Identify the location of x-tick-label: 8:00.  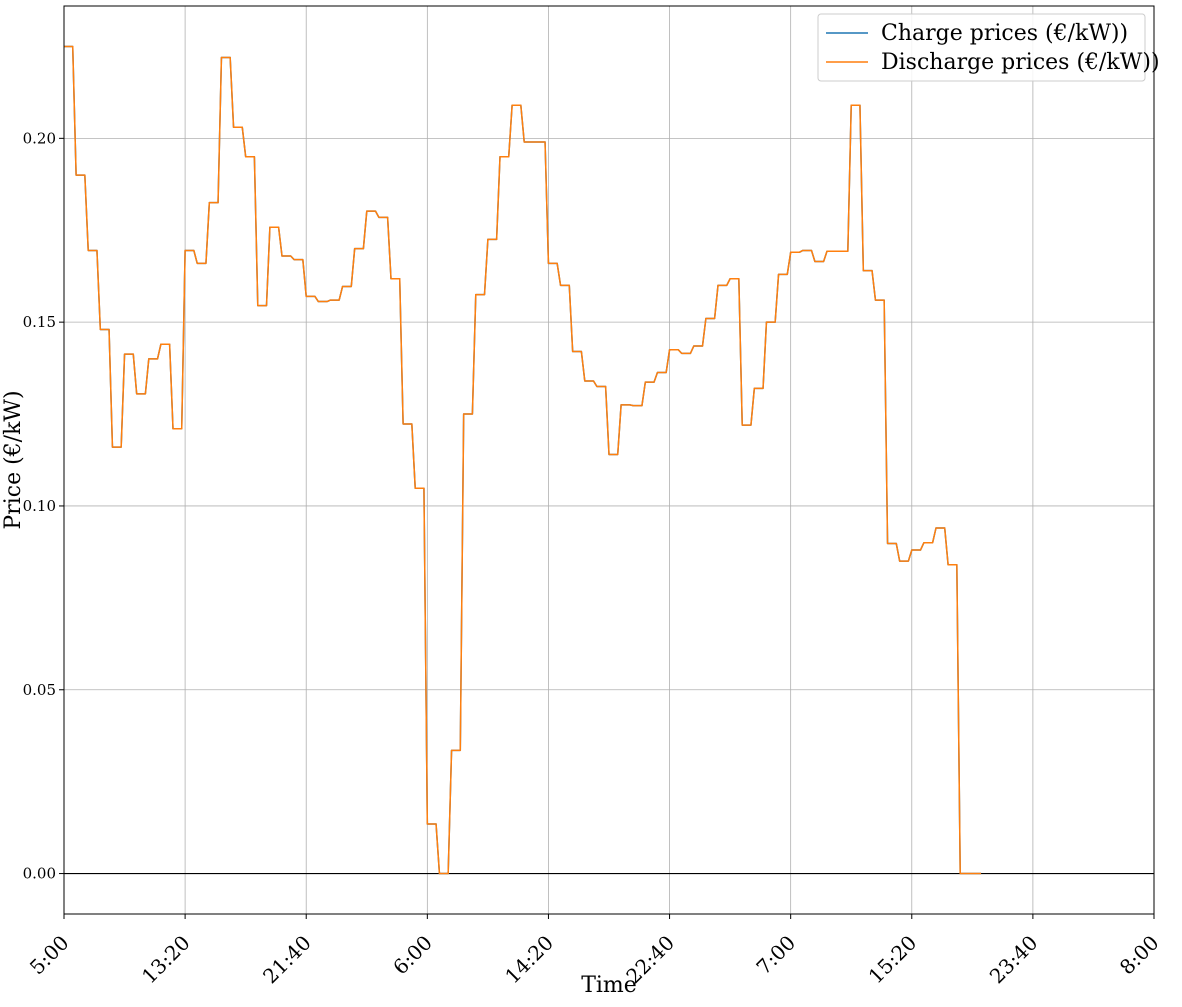
(1139, 955).